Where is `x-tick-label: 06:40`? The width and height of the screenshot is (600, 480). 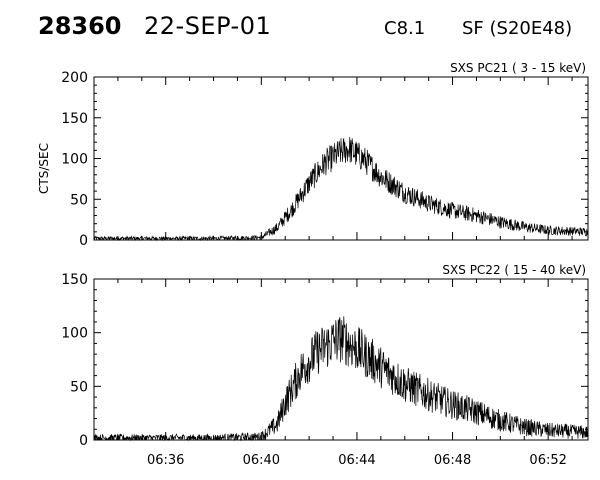 x-tick-label: 06:40 is located at coordinates (261, 460).